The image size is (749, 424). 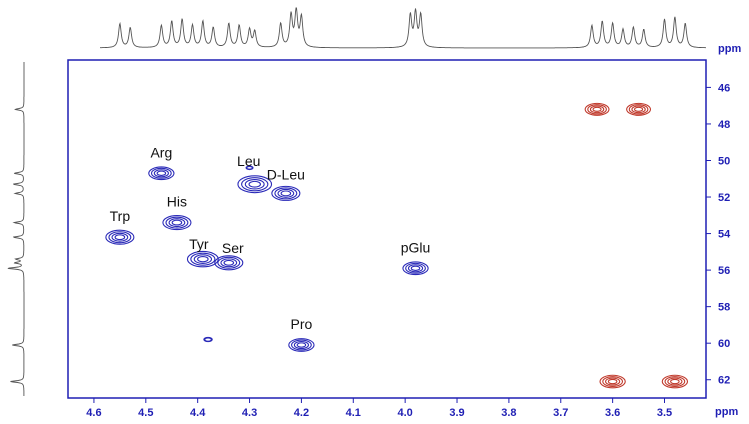 What do you see at coordinates (724, 308) in the screenshot?
I see `y-tick-label: 58` at bounding box center [724, 308].